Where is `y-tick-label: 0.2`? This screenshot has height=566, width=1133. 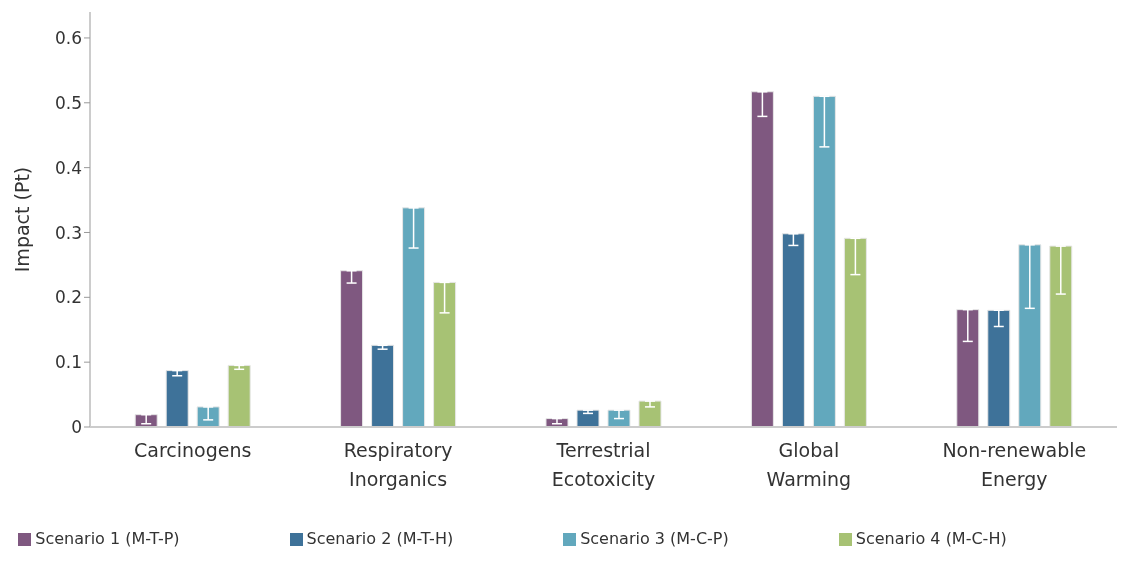
y-tick-label: 0.2 is located at coordinates (68, 297).